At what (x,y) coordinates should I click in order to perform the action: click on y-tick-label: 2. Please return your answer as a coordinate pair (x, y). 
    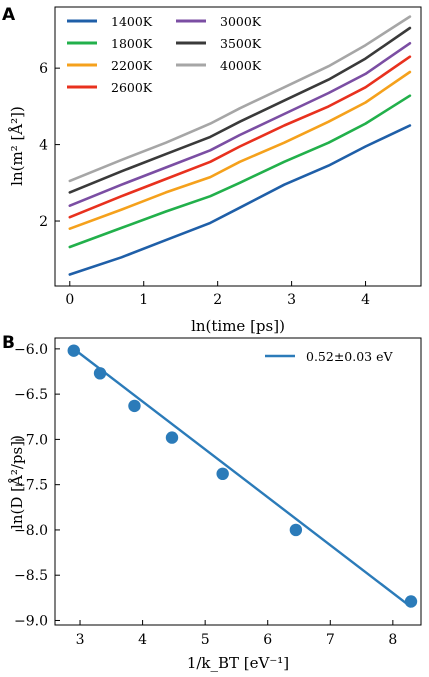
    Looking at the image, I should click on (43, 222).